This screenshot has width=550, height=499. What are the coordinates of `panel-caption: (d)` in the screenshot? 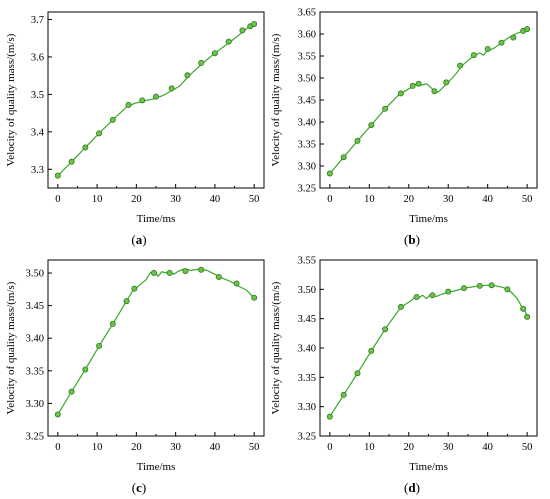 It's located at (412, 487).